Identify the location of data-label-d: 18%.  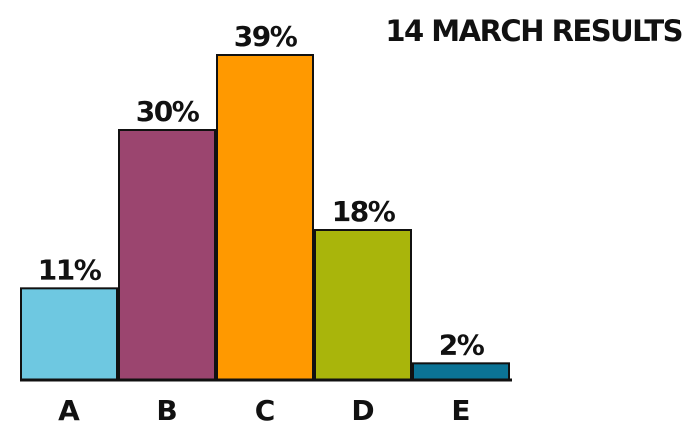
(364, 211).